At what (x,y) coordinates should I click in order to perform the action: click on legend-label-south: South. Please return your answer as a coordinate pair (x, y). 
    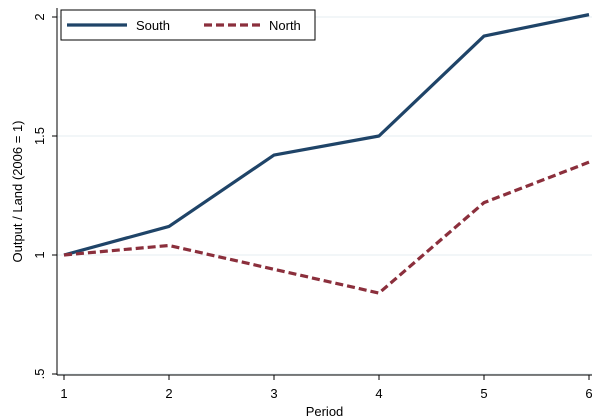
    Looking at the image, I should click on (153, 25).